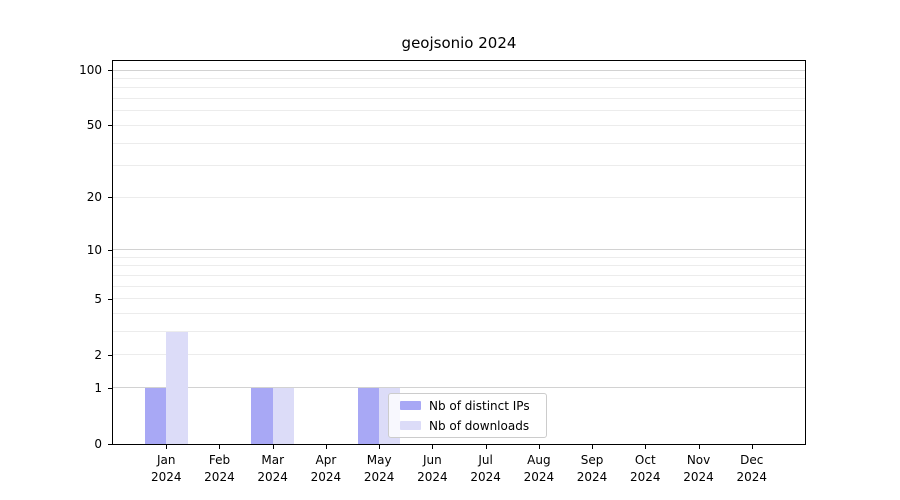  Describe the element at coordinates (479, 425) in the screenshot. I see `legend-label-downloads: Nb of downloads` at that location.